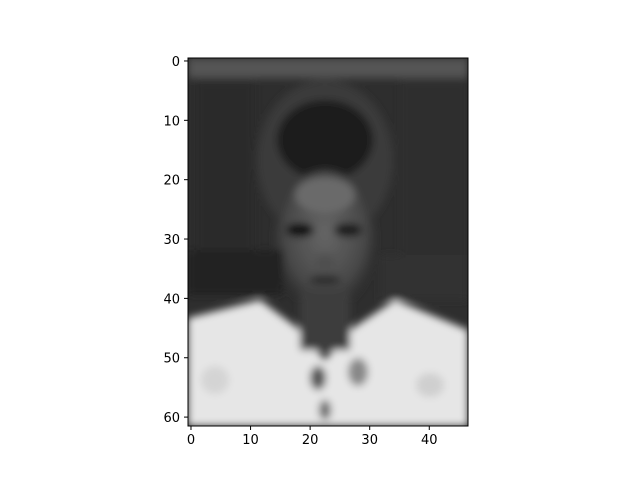  Describe the element at coordinates (250, 440) in the screenshot. I see `x-tick-label: 10` at that location.